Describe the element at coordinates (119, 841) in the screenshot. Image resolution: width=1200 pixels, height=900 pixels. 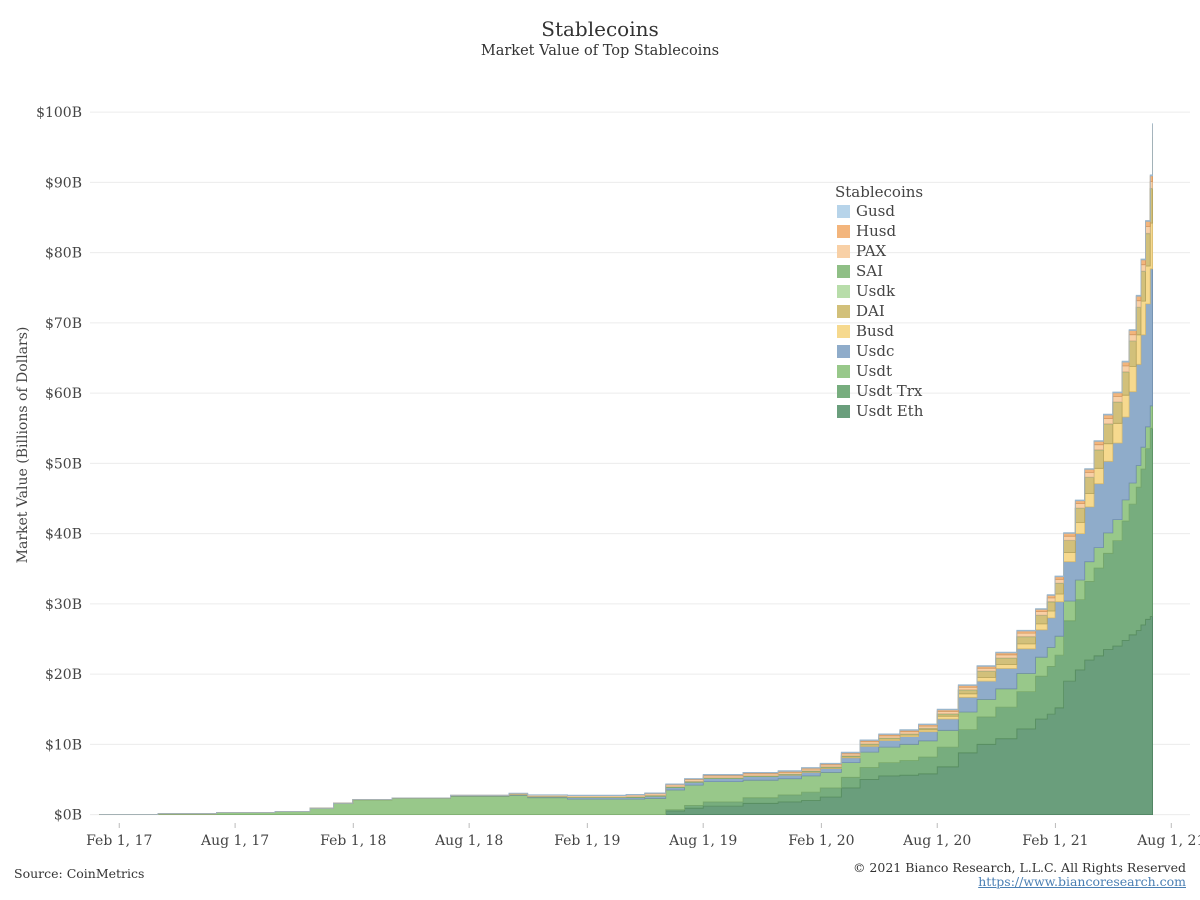
I see `x-tick-label: Feb 1, 17` at that location.